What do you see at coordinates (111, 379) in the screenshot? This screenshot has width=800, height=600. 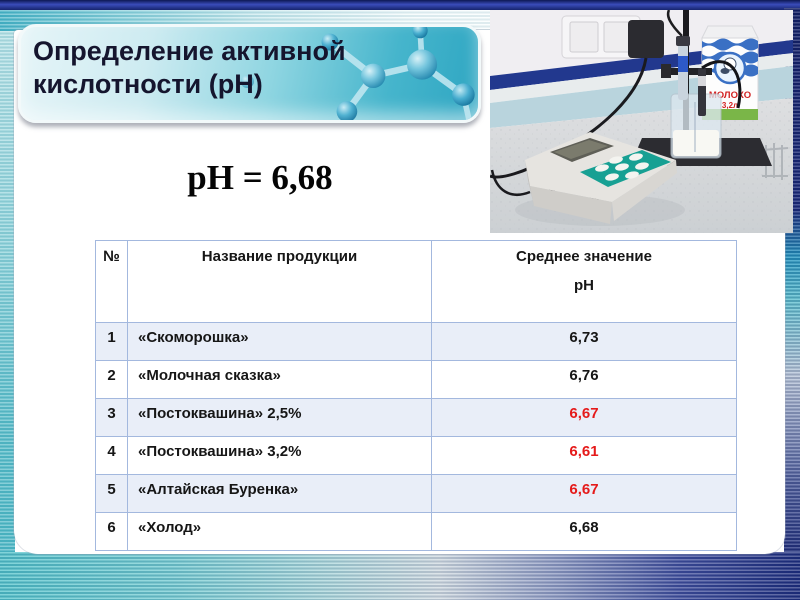 I see `table-cell-num: 2` at bounding box center [111, 379].